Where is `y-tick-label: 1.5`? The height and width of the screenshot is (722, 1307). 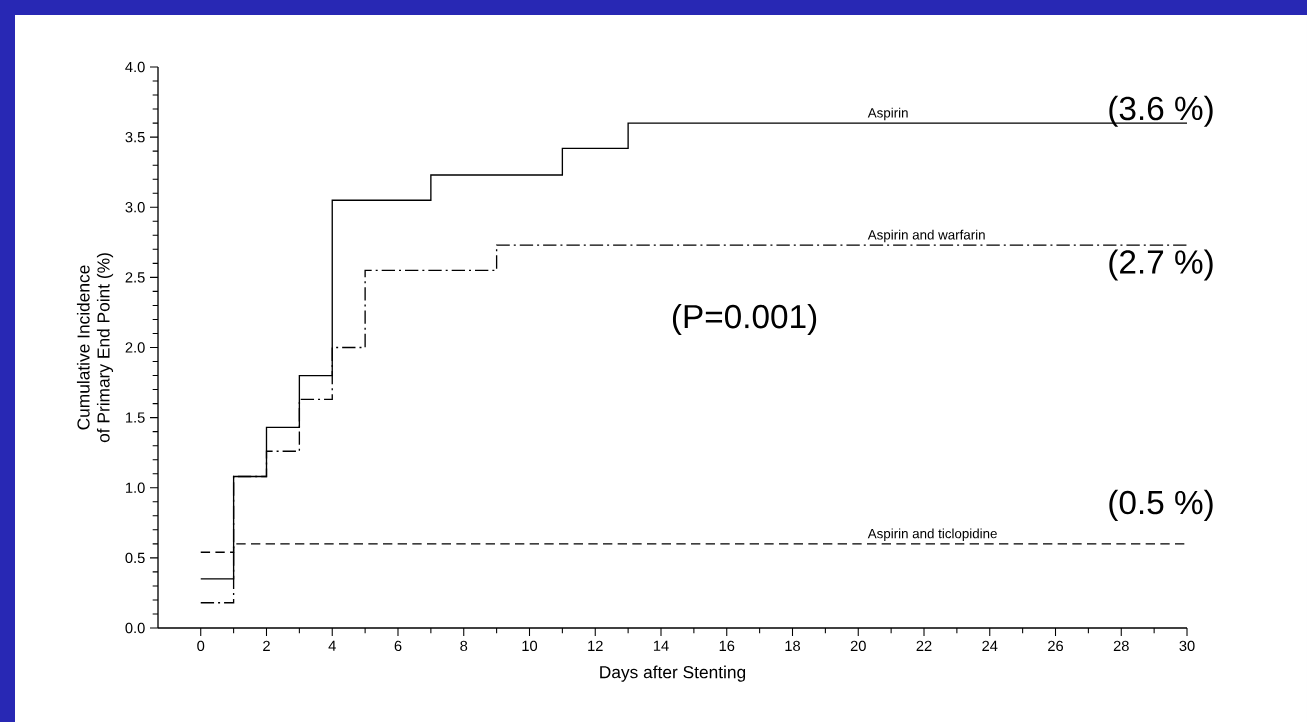
y-tick-label: 1.5 is located at coordinates (135, 417).